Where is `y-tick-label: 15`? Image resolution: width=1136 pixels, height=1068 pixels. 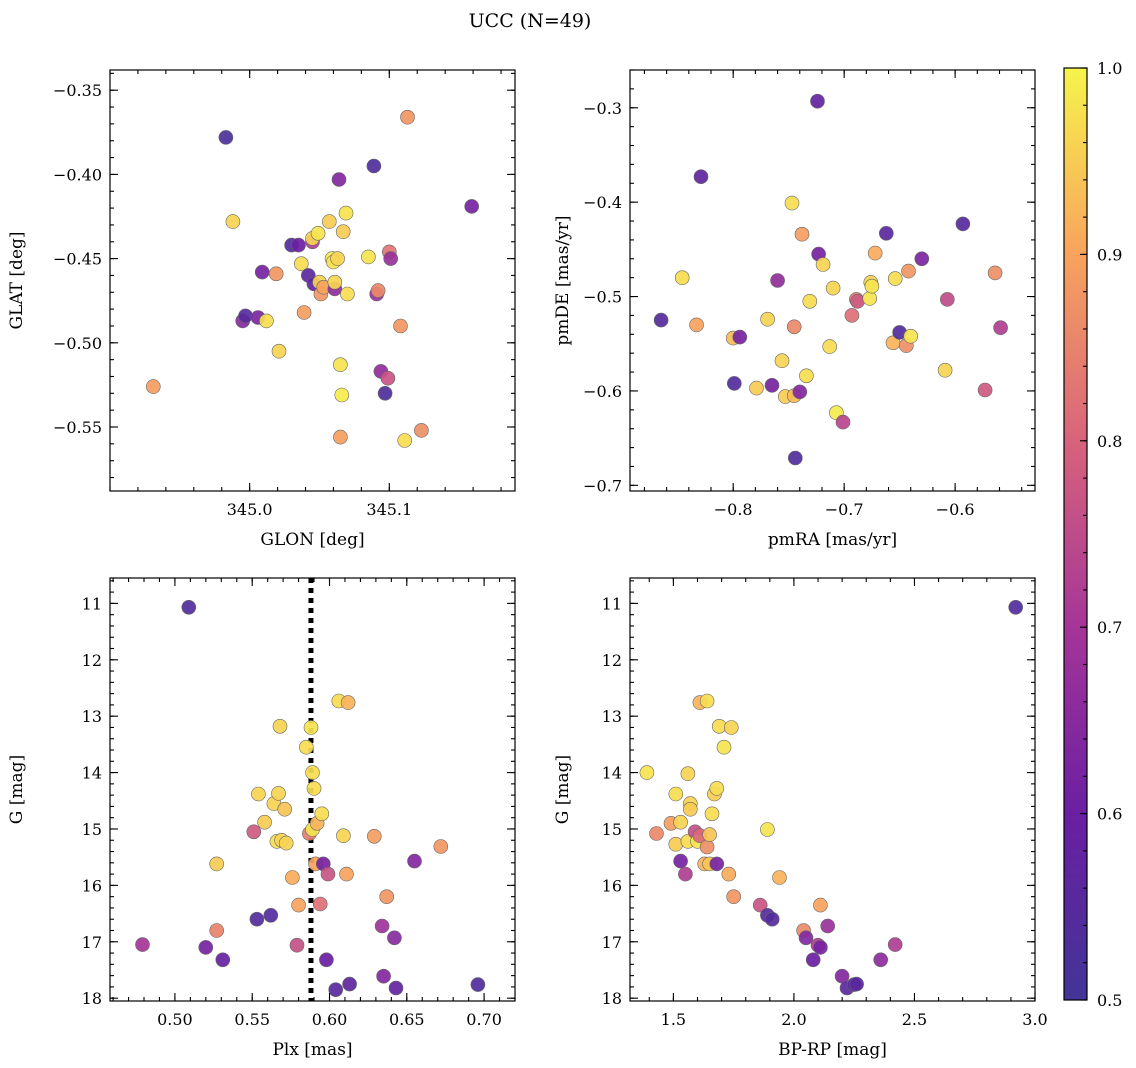
y-tick-label: 15 is located at coordinates (612, 829).